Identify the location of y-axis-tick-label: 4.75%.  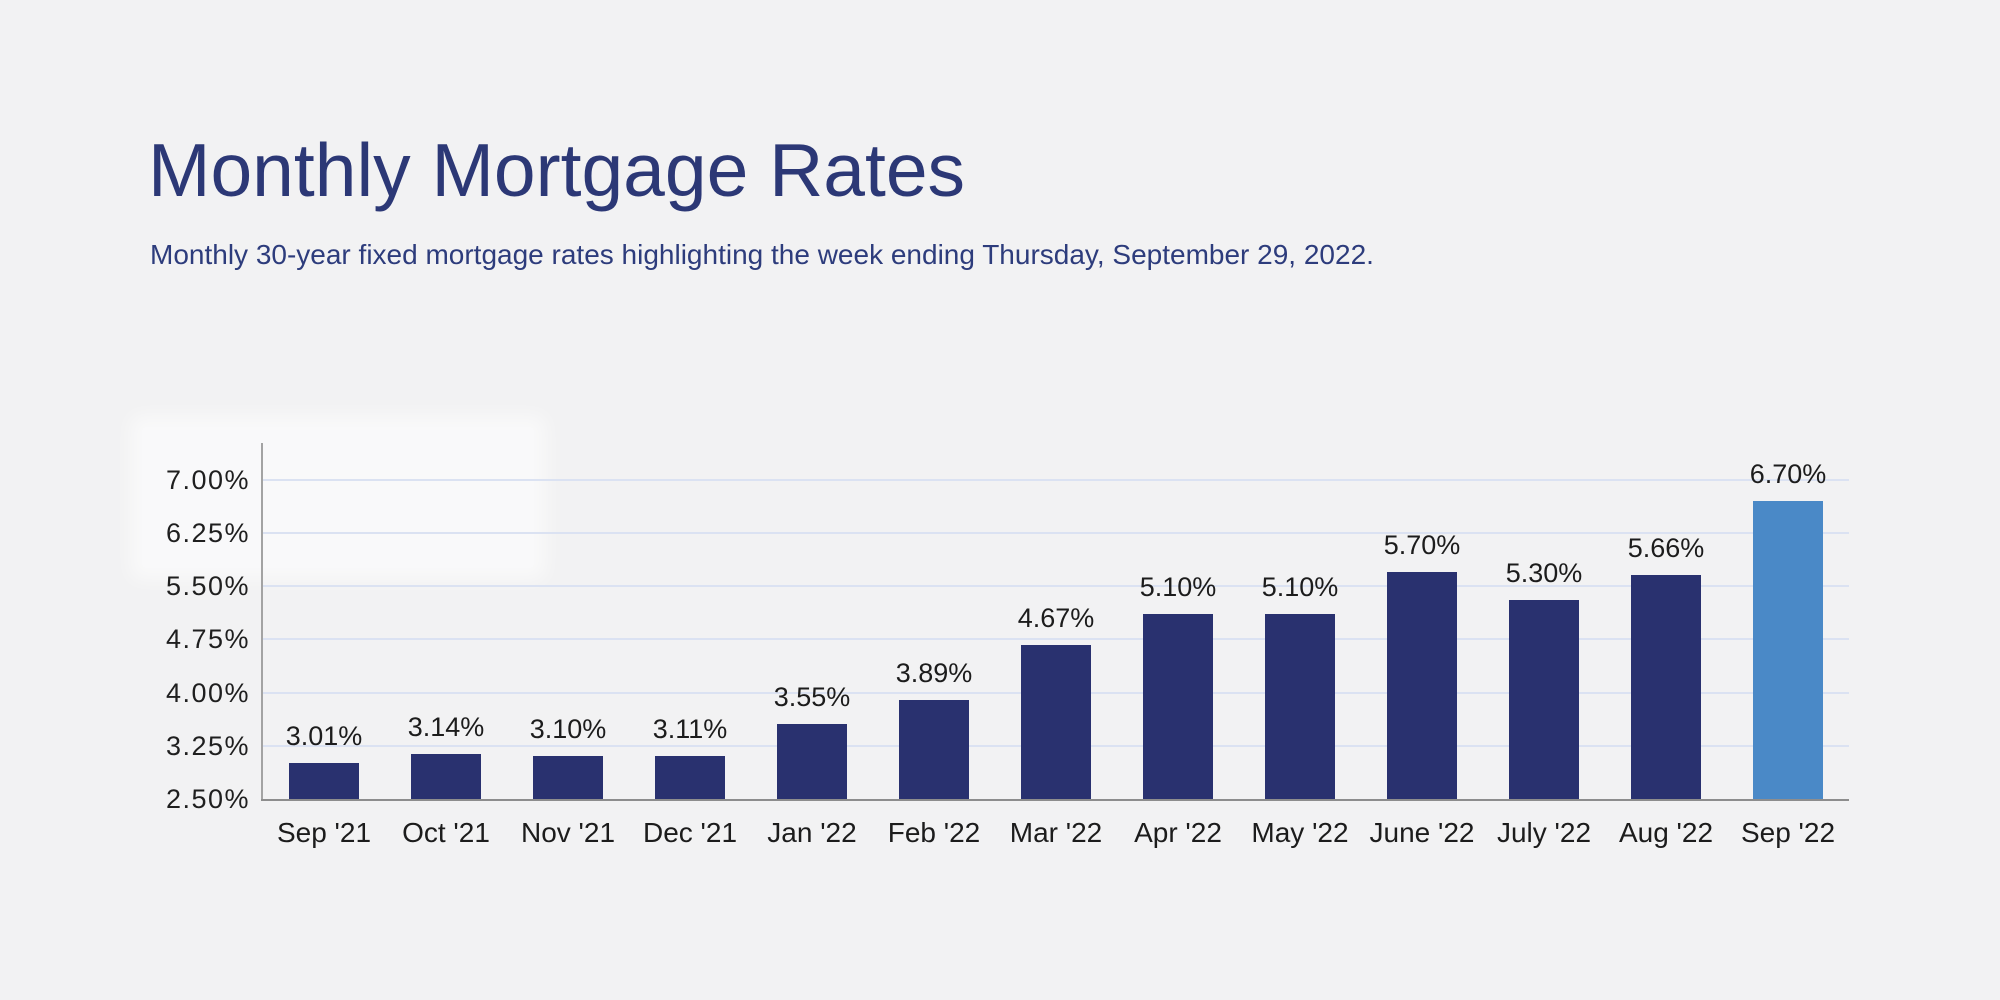
(207, 639).